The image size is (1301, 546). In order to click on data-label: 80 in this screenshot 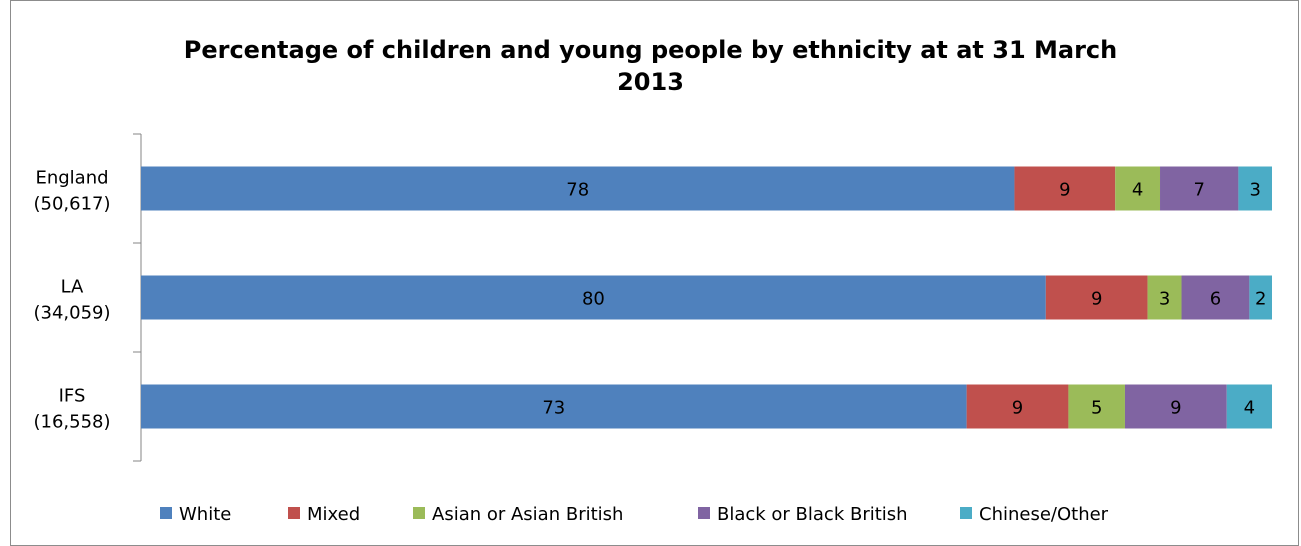, I will do `click(593, 299)`.